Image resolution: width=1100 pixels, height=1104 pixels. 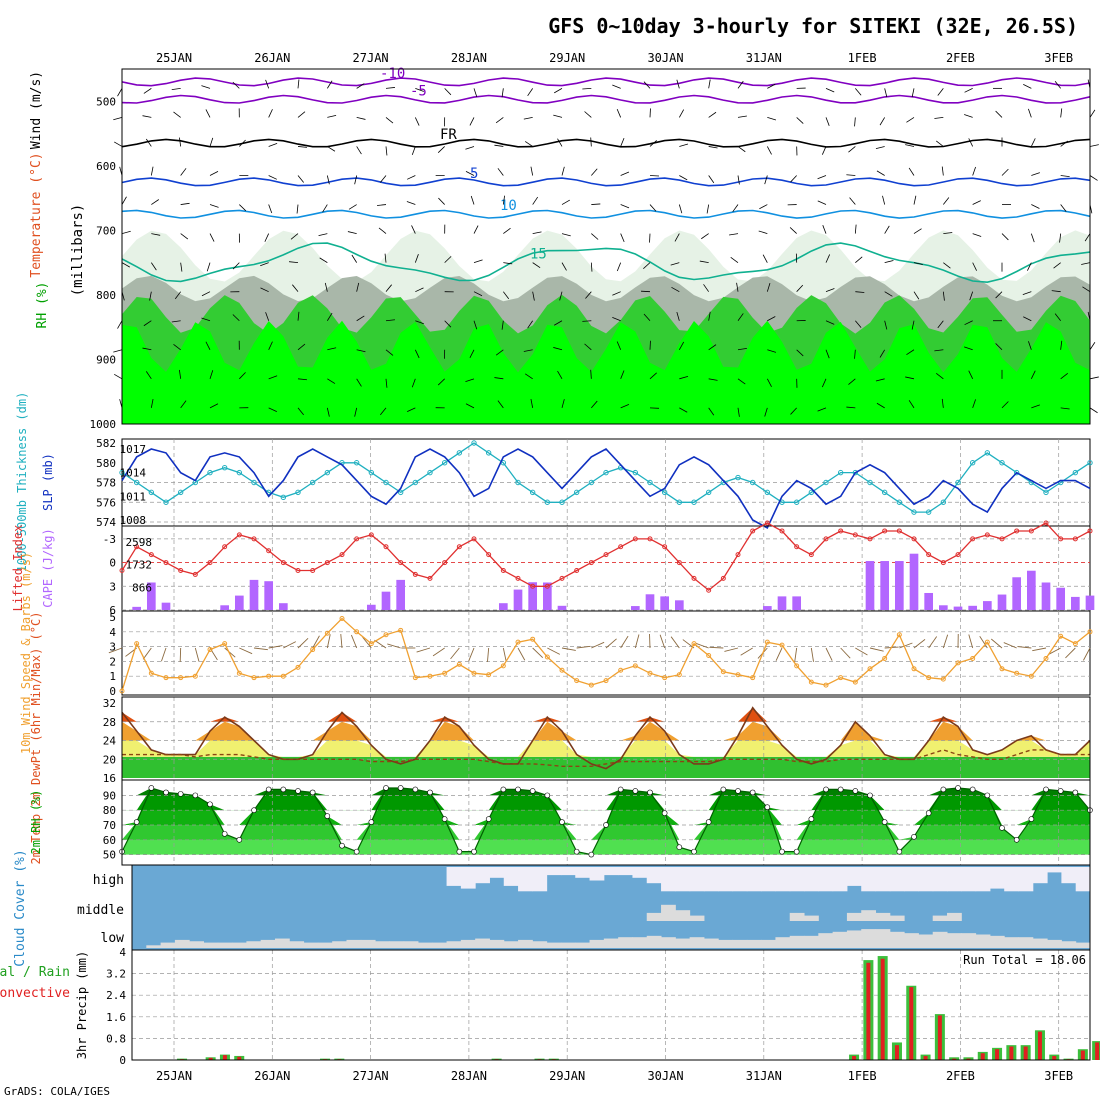 I want to click on isotherm-label: -5, so click(x=418, y=91).